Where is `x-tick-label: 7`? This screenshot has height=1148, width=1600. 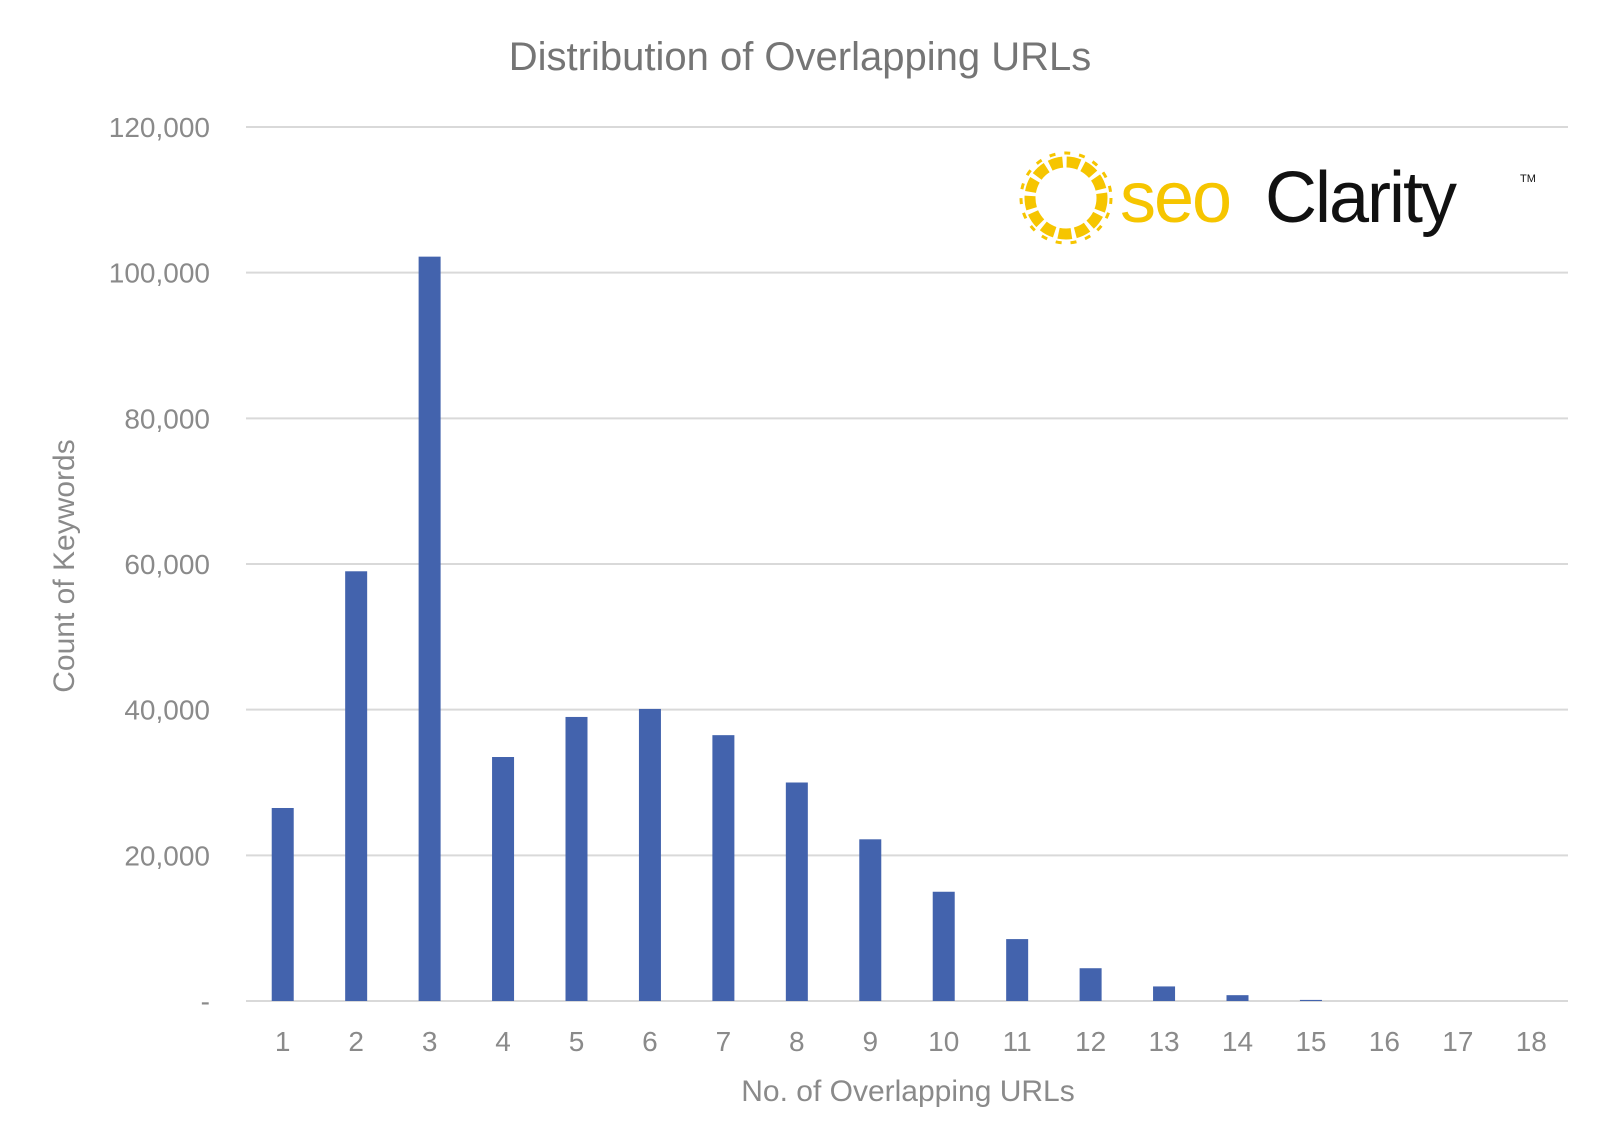 x-tick-label: 7 is located at coordinates (724, 1041).